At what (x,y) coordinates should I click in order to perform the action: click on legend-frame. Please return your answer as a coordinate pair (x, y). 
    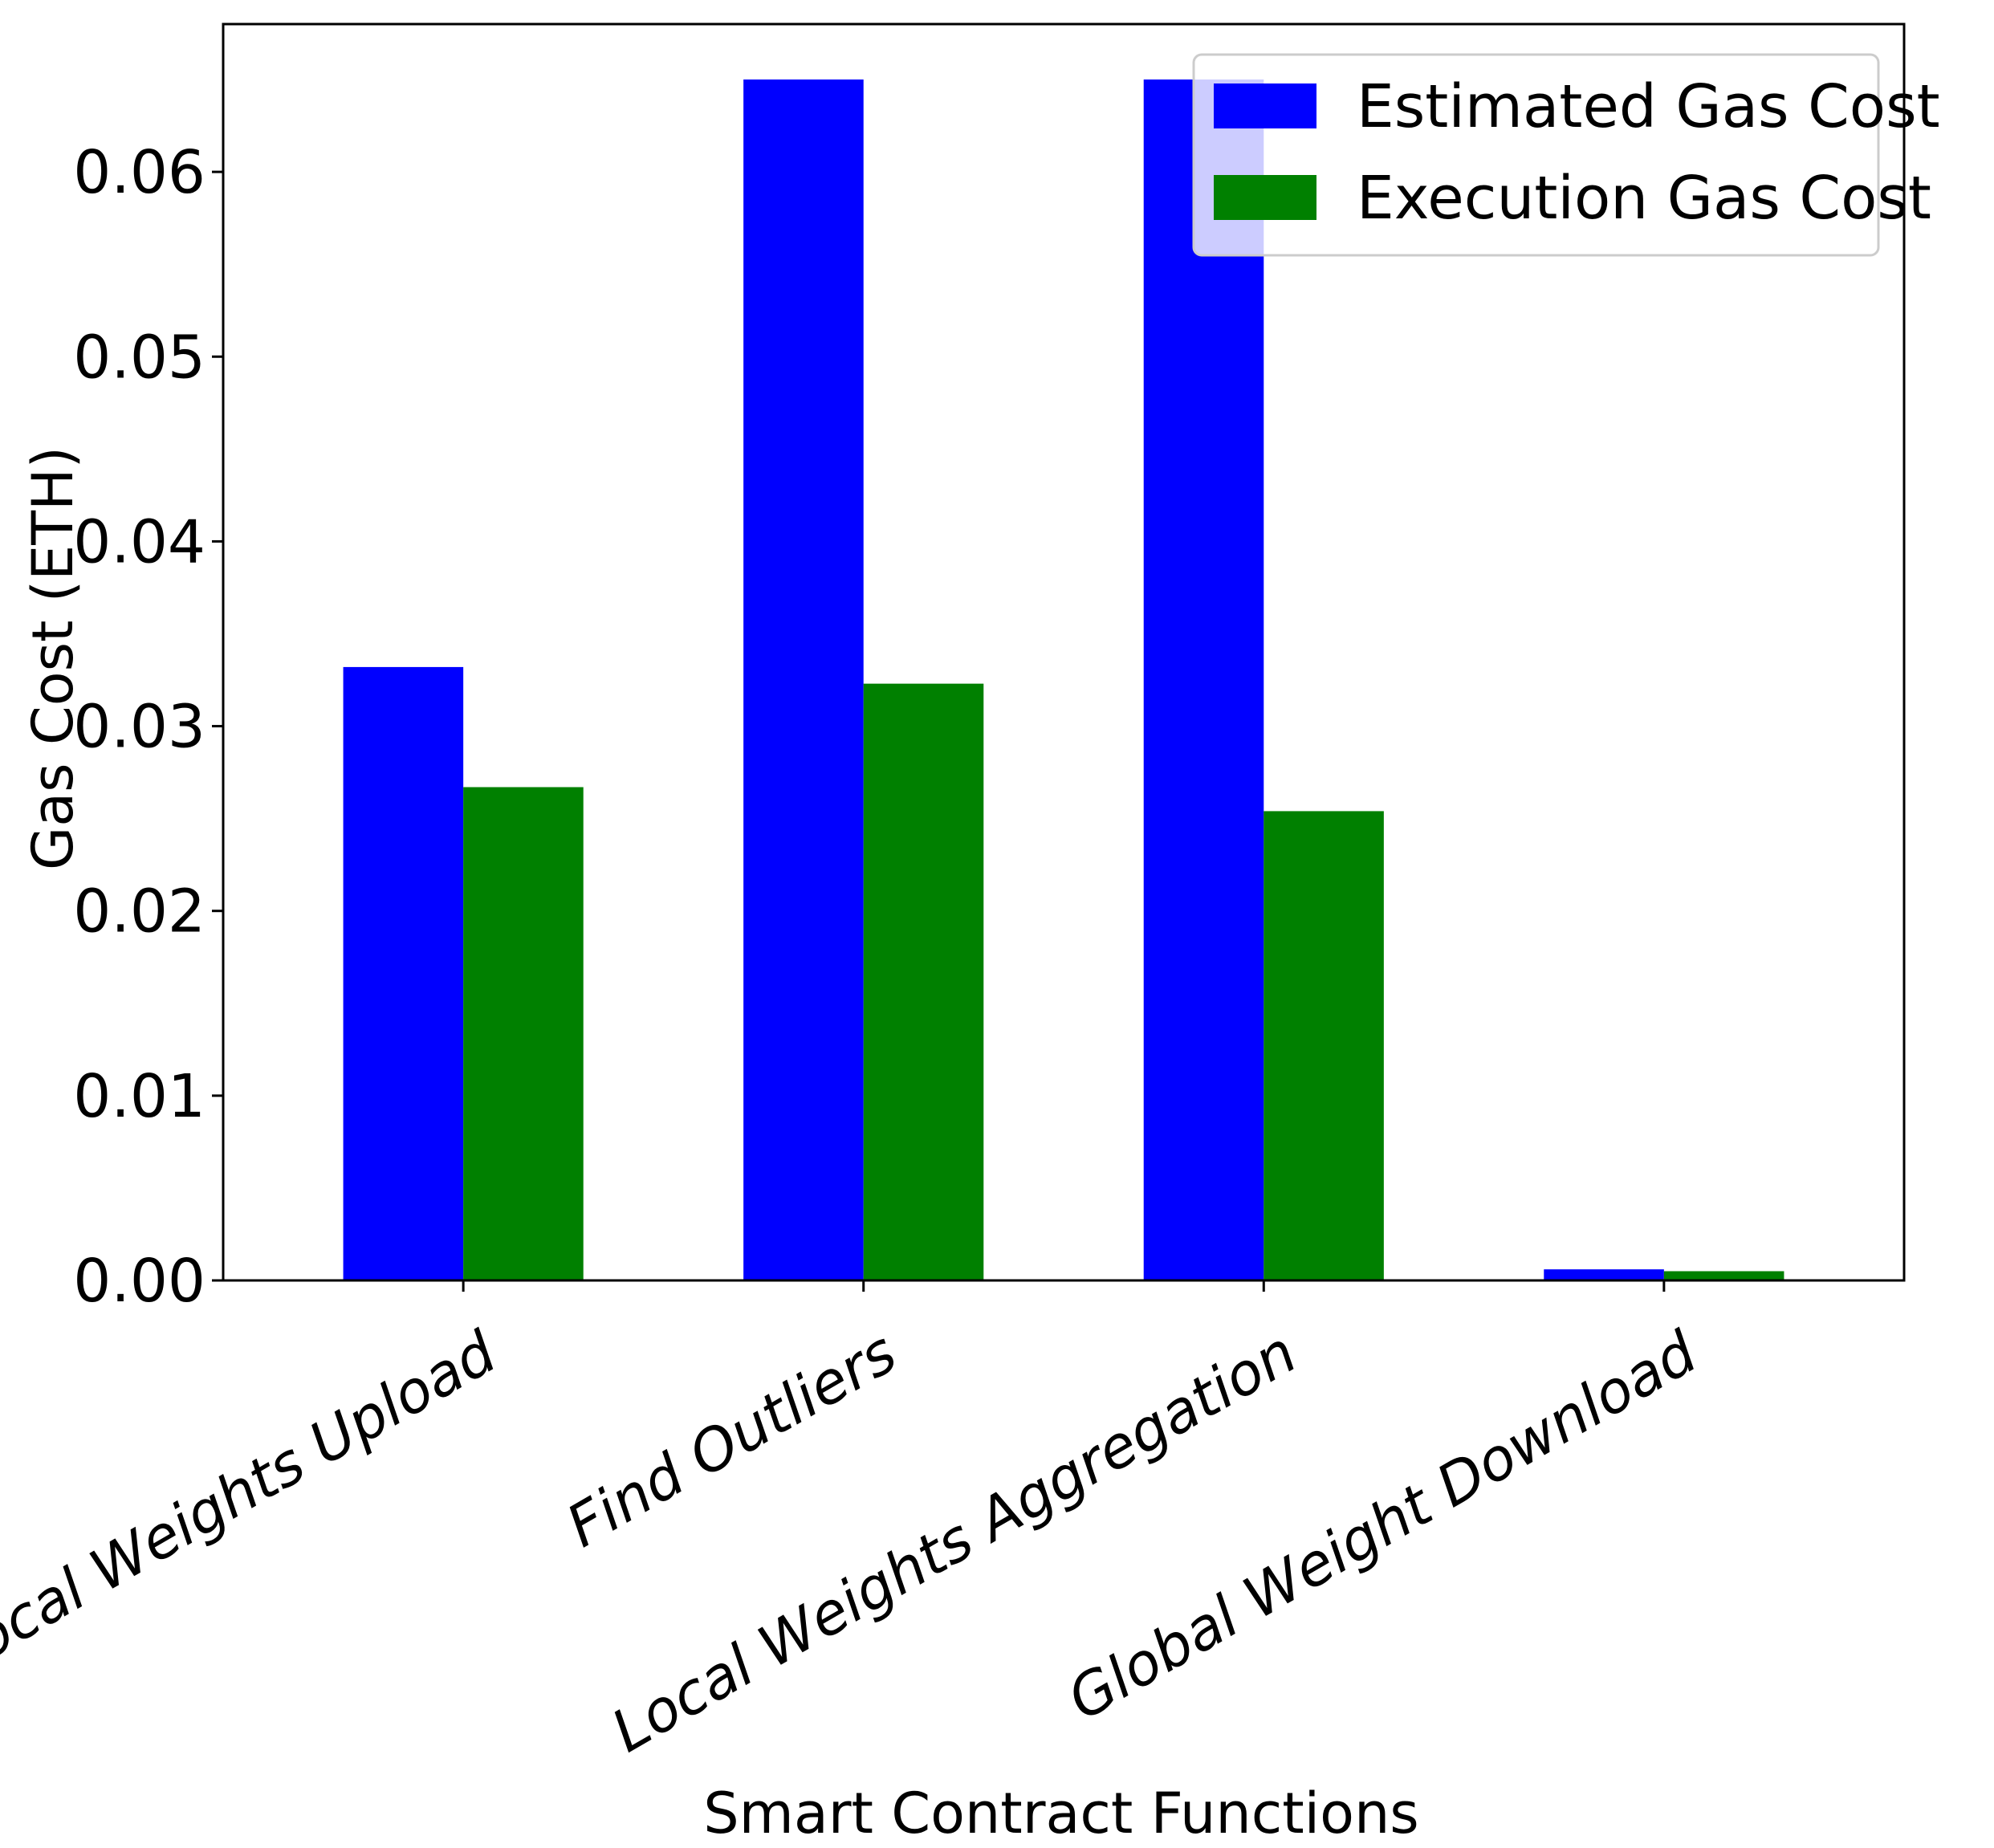
    Looking at the image, I should click on (1536, 155).